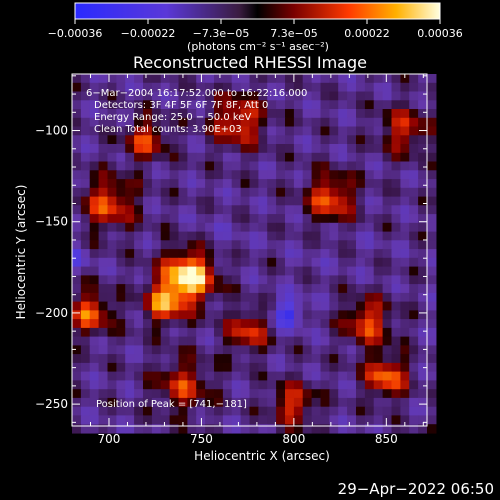  What do you see at coordinates (293, 33) in the screenshot?
I see `colorbar-tick-label: 7.3e−05` at bounding box center [293, 33].